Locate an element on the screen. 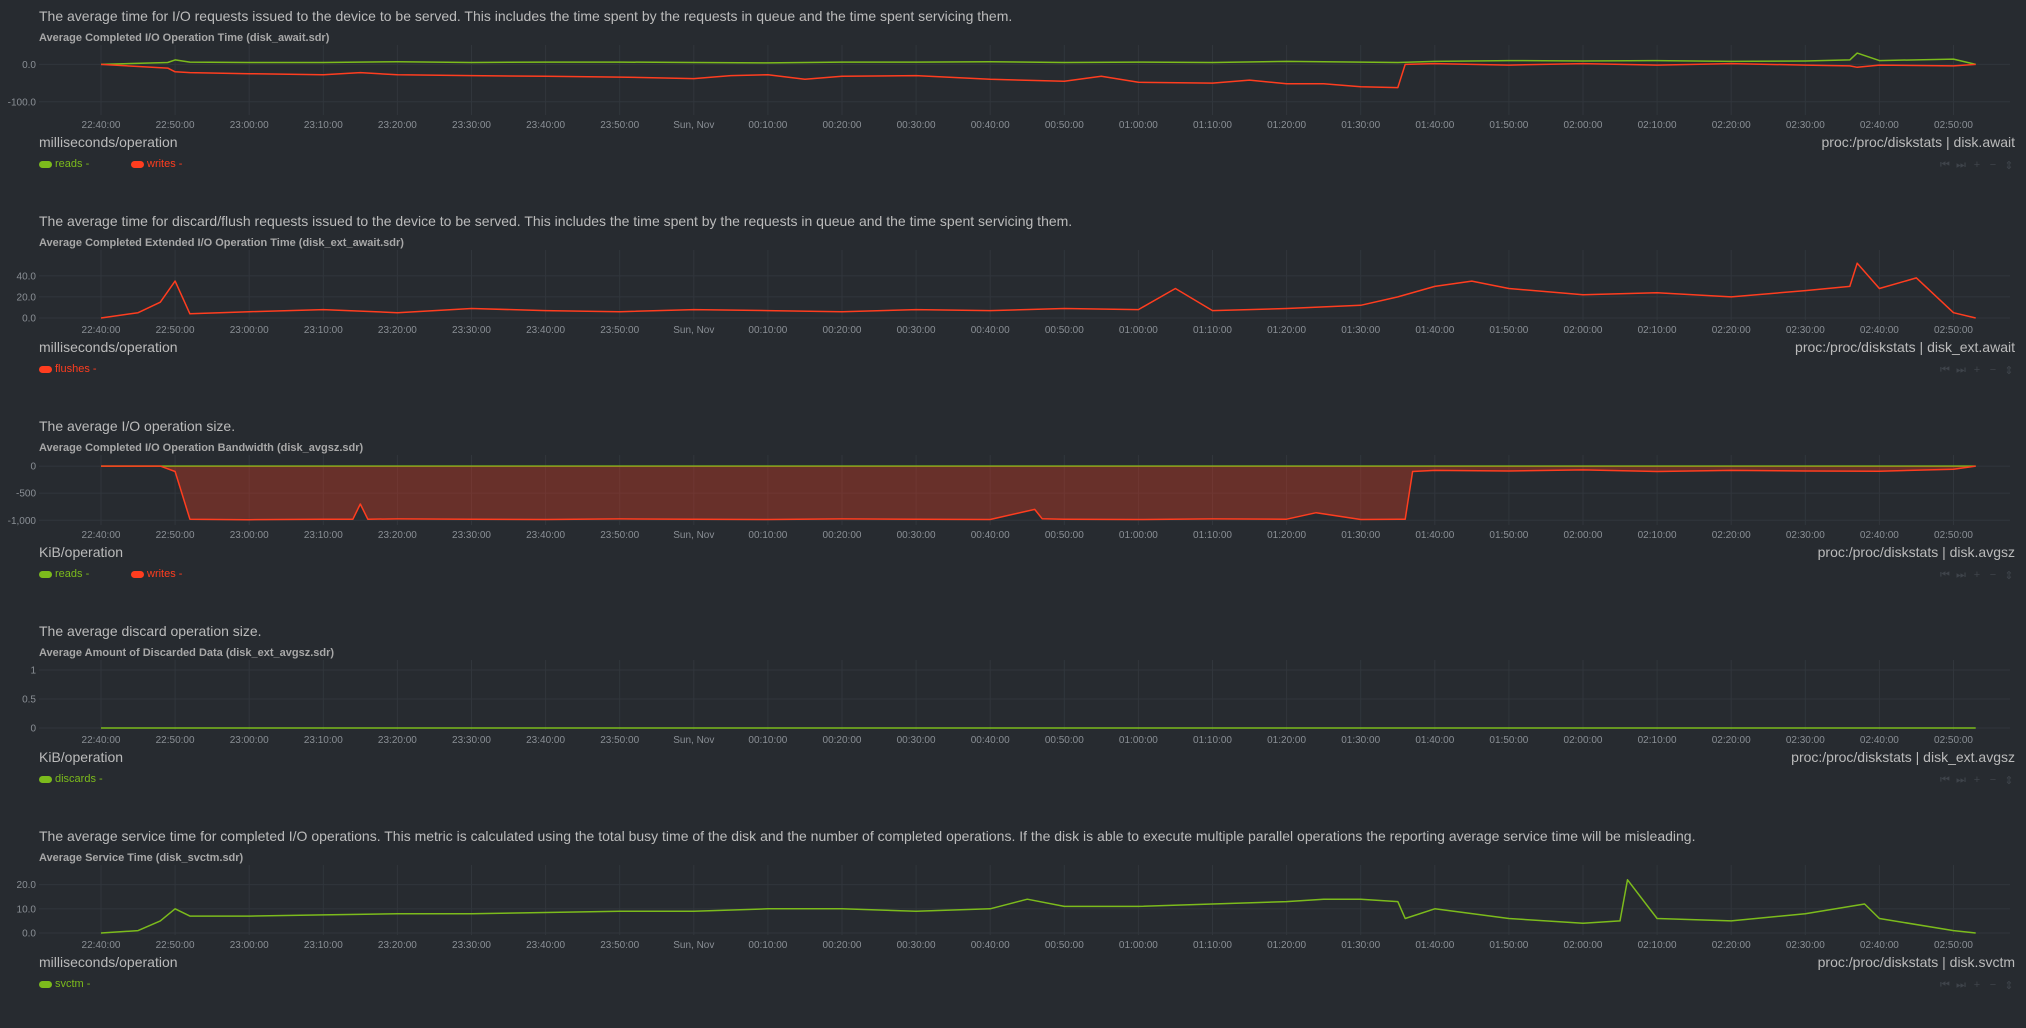 The image size is (2026, 1028). x-tick-label: 02:20:00 is located at coordinates (1731, 330).